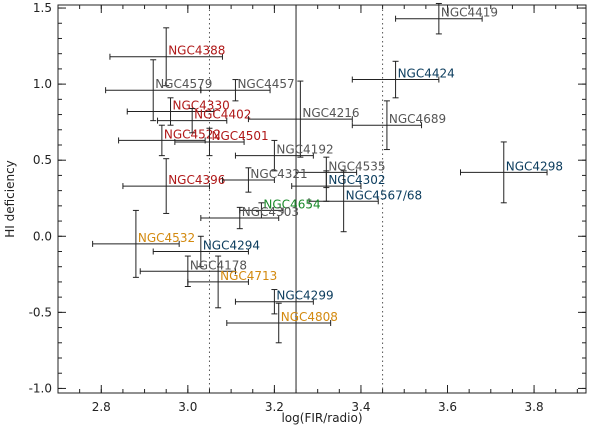  I want to click on y-tick-label: 0.0, so click(42, 236).